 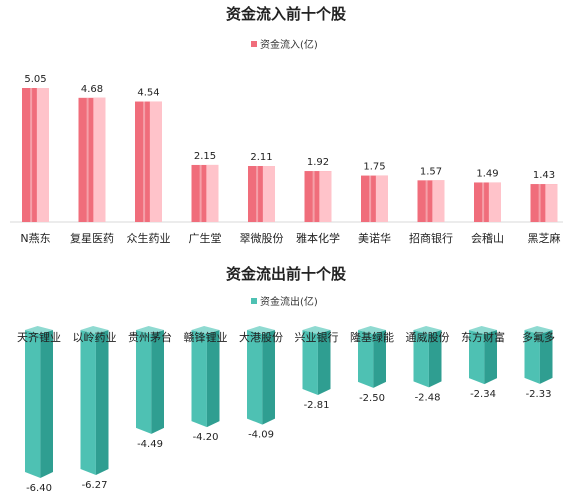 What do you see at coordinates (39, 488) in the screenshot?
I see `outflow-value-label: -6.40` at bounding box center [39, 488].